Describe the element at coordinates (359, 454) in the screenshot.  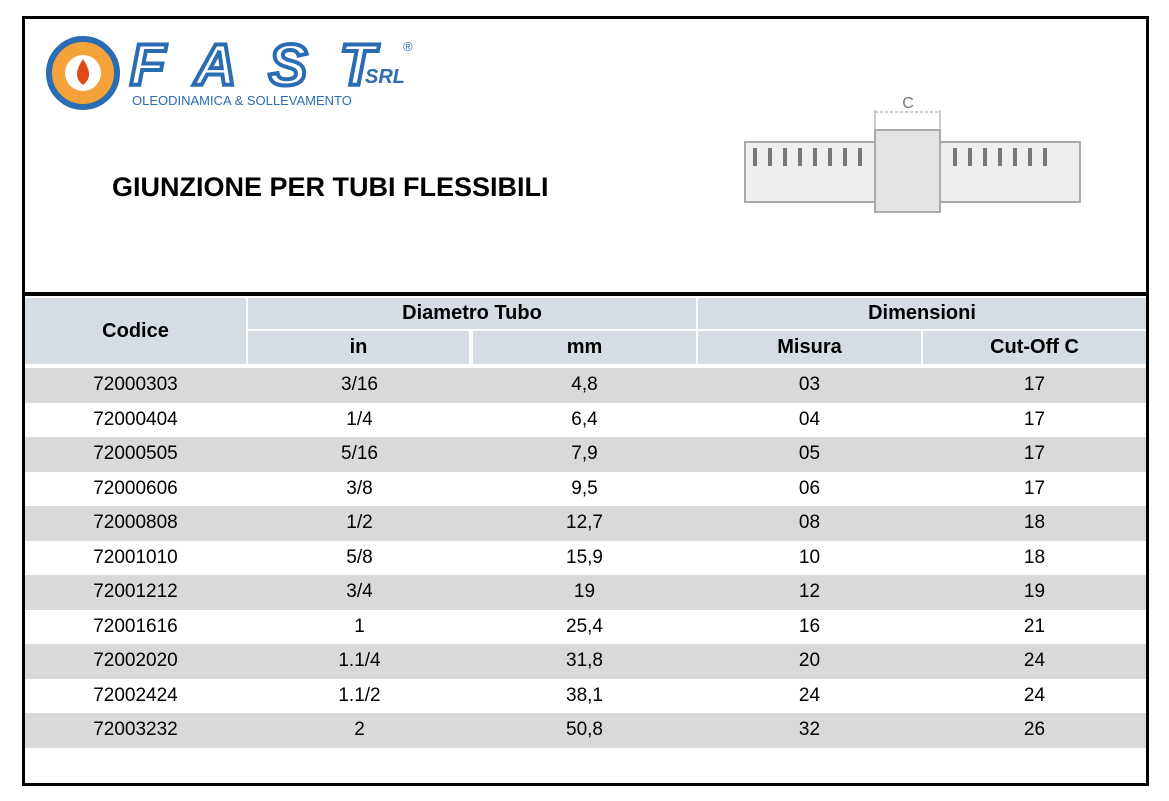
I see `table-cell: 5/16` at that location.